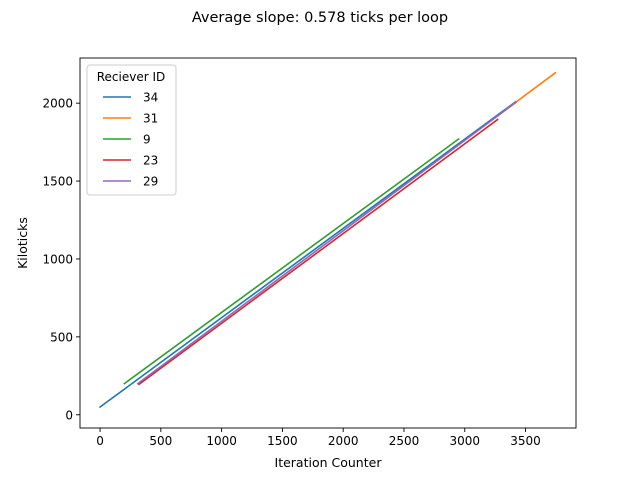 This screenshot has width=640, height=480. I want to click on y-tick-label: 0, so click(69, 415).